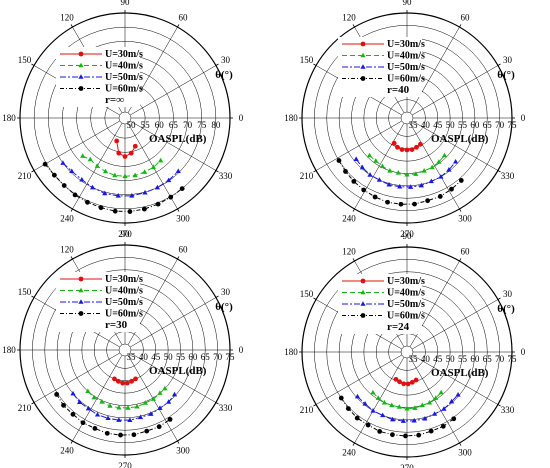 The width and height of the screenshot is (550, 468). I want to click on radial-tick-label: 40, so click(426, 125).